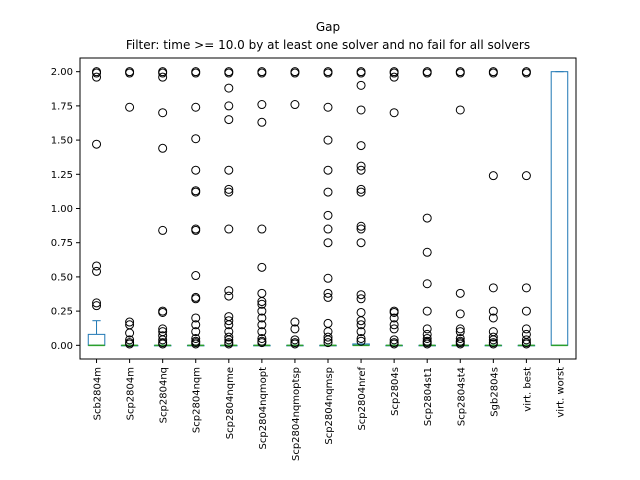  I want to click on x-tick-label: virt. best, so click(527, 389).